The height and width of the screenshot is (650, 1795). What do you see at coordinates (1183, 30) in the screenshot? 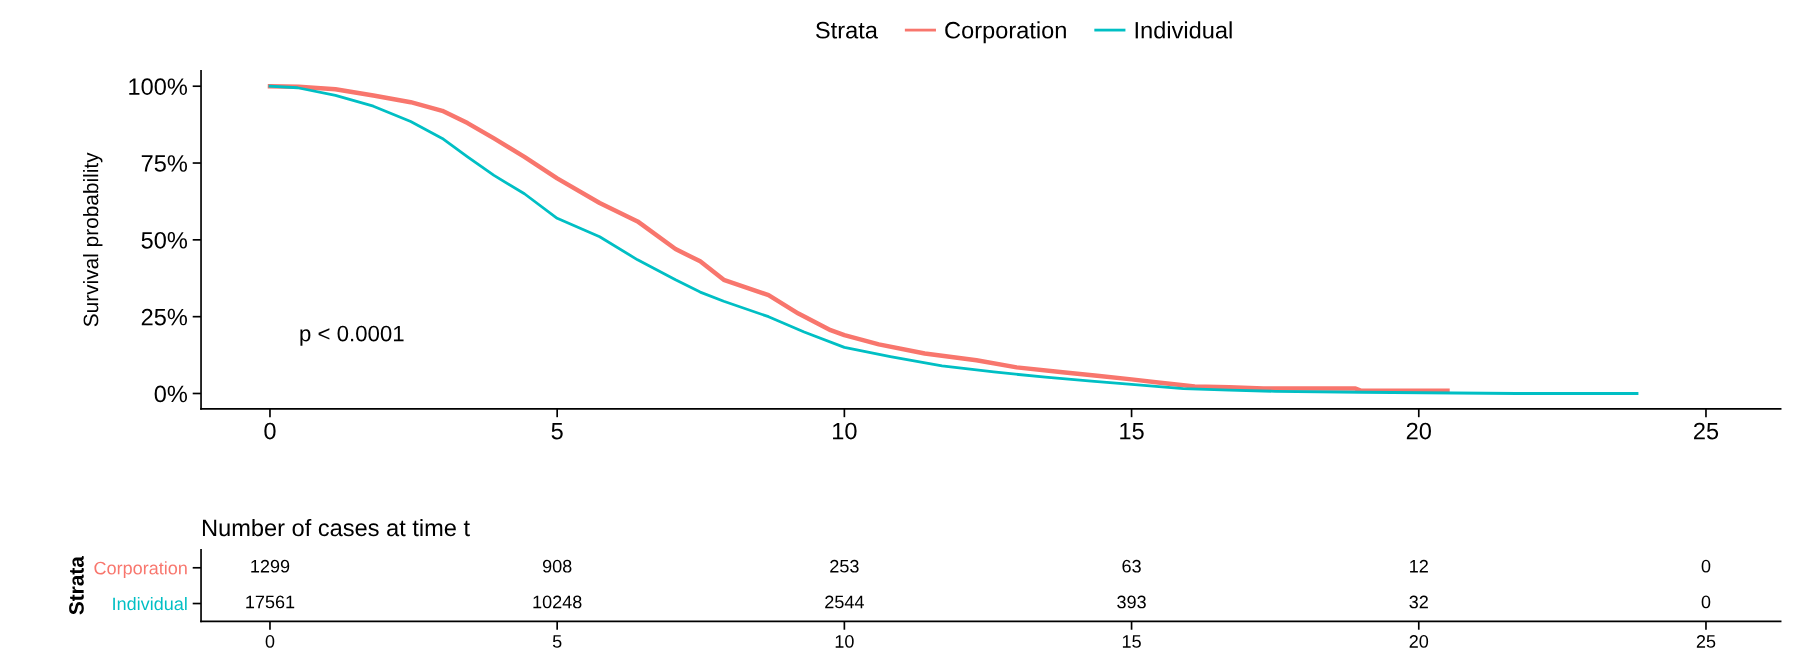
I see `legend-label: Individual` at bounding box center [1183, 30].